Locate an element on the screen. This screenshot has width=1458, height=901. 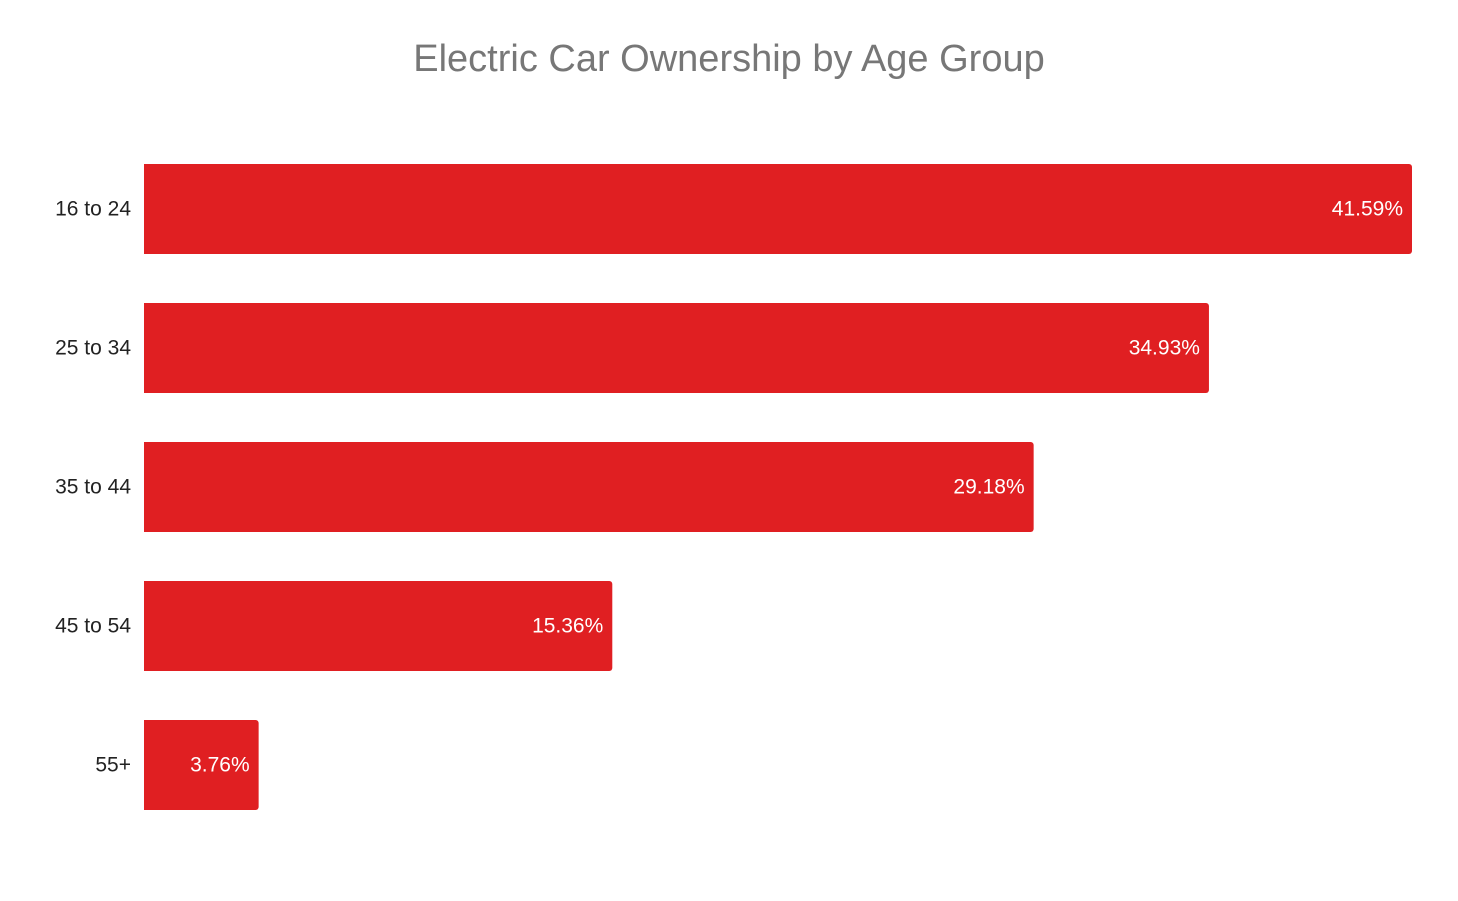
category-label: 55+ is located at coordinates (113, 765).